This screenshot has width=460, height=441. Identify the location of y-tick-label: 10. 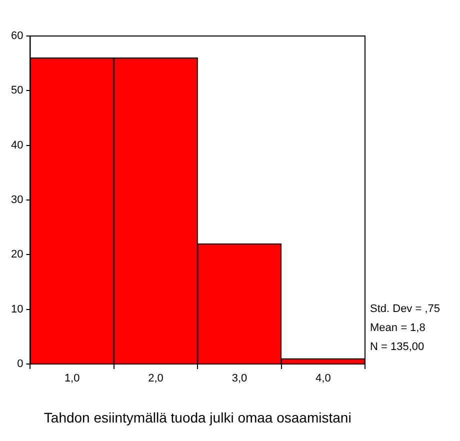
(17, 309).